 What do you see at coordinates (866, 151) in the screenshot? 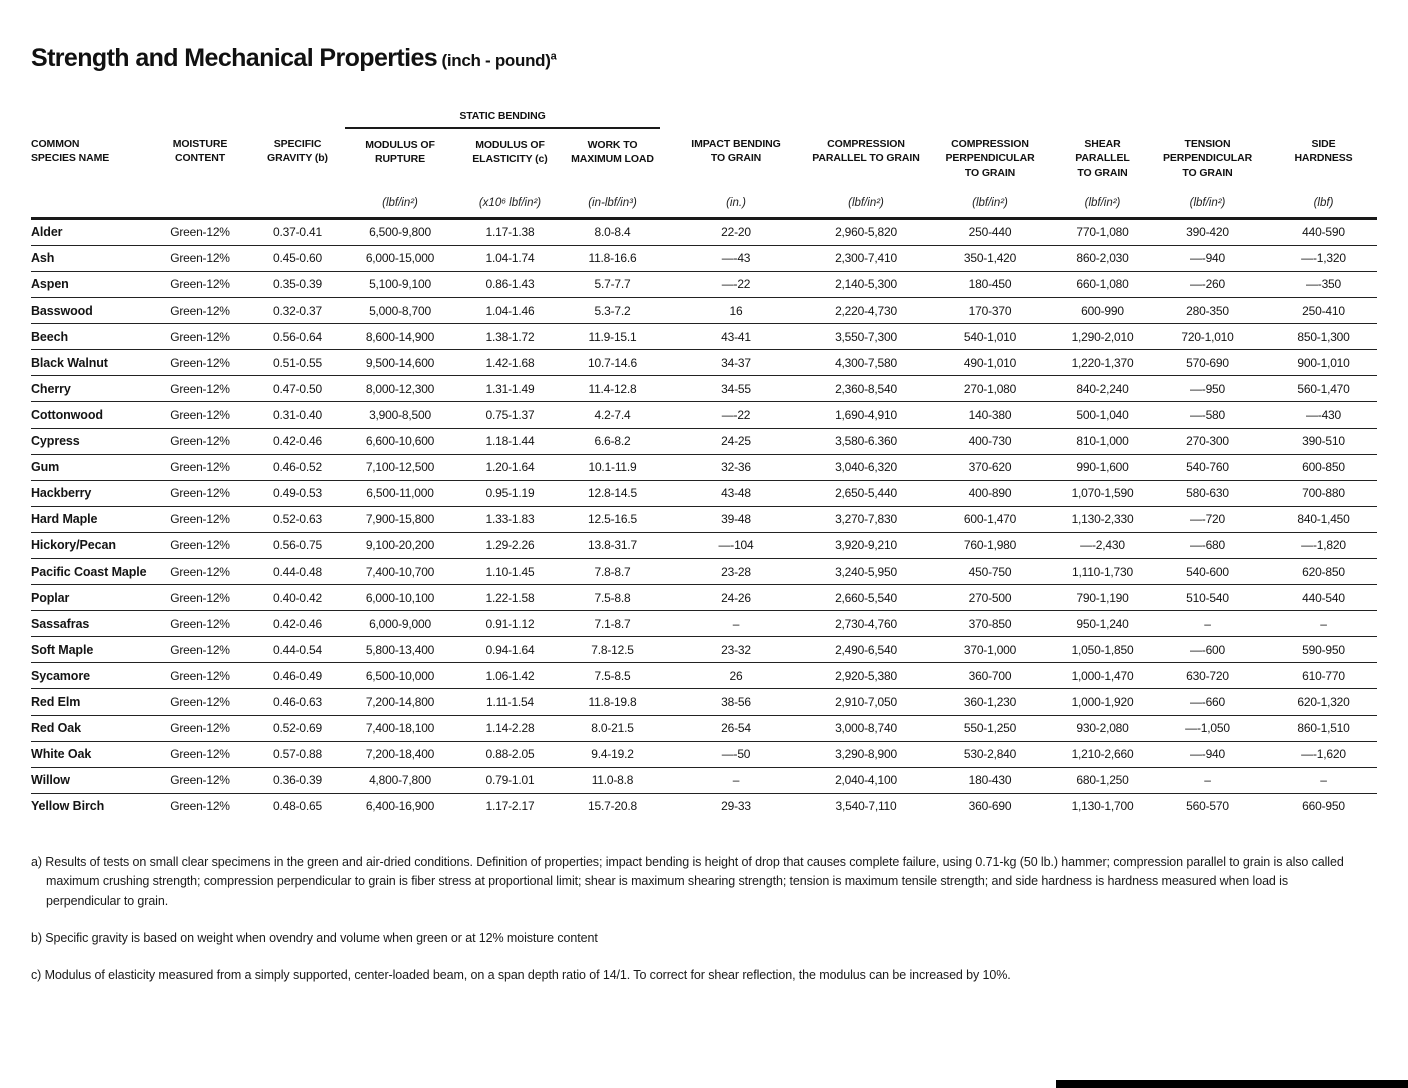
I see `column-header: COMPRESSION PARALLEL TO GRAIN` at bounding box center [866, 151].